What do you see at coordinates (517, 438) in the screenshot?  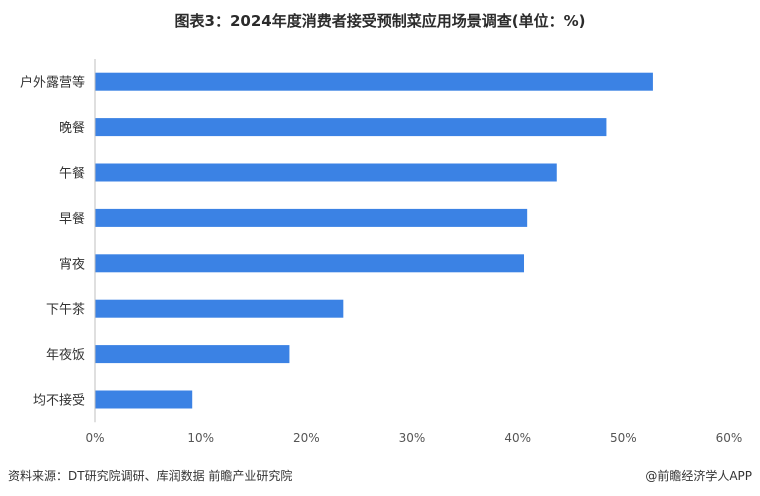 I see `x-tick-label: 40%` at bounding box center [517, 438].